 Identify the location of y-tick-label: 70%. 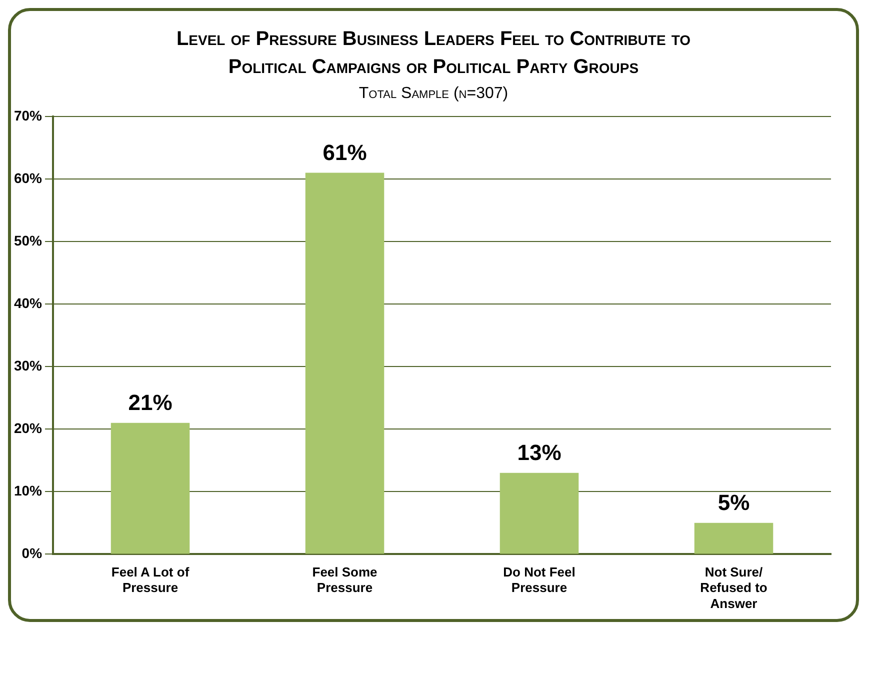
(28, 115).